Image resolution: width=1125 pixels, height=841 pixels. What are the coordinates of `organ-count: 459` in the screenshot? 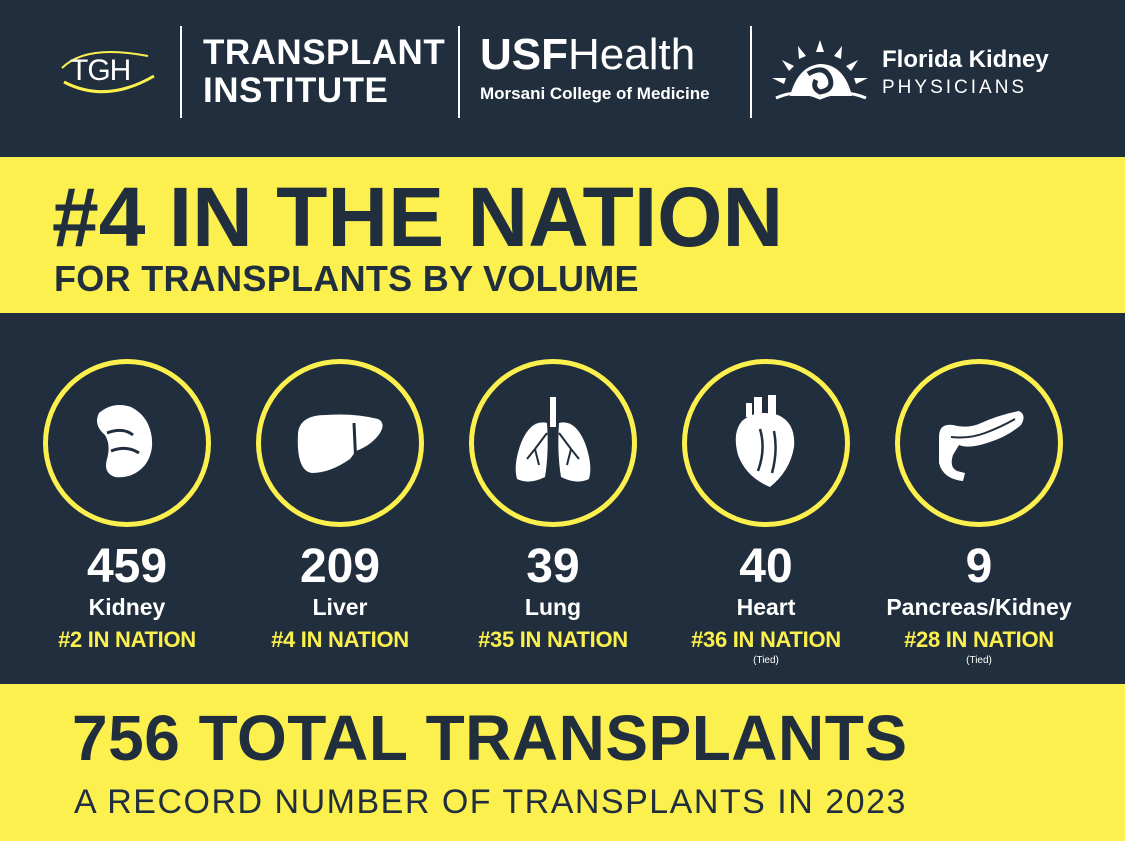 It's located at (127, 566).